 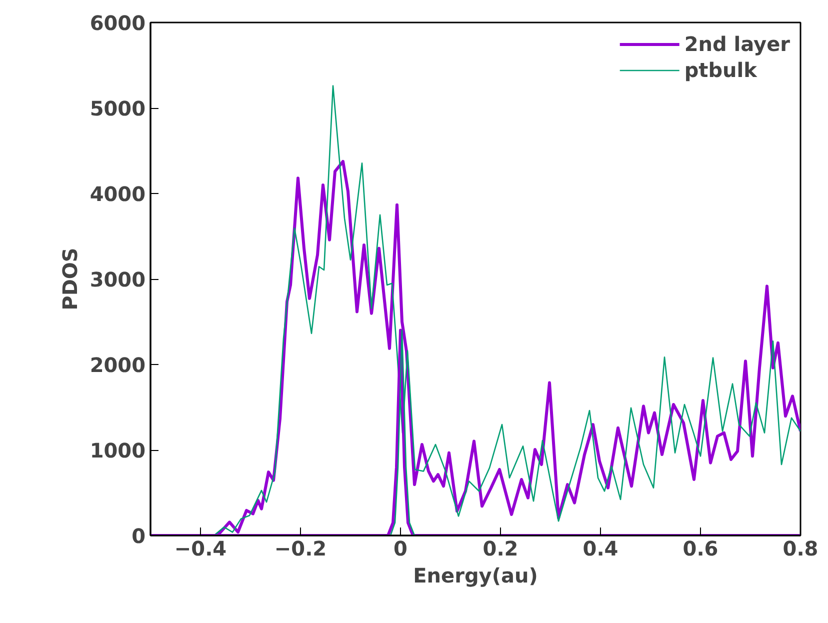 What do you see at coordinates (300, 548) in the screenshot?
I see `x-tick-label: −0.2` at bounding box center [300, 548].